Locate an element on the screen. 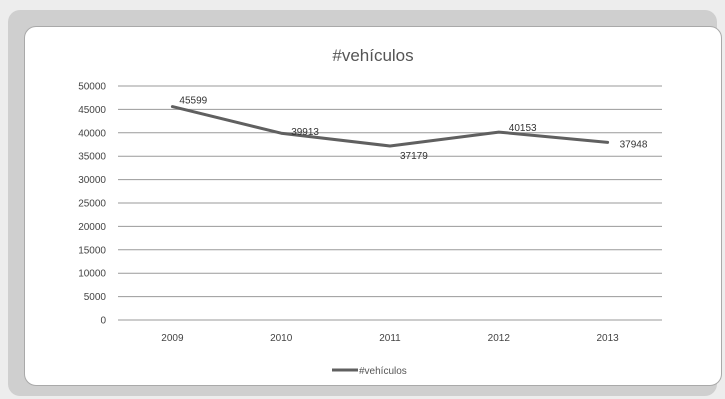 Image resolution: width=725 pixels, height=399 pixels. data-label: 45599 is located at coordinates (193, 101).